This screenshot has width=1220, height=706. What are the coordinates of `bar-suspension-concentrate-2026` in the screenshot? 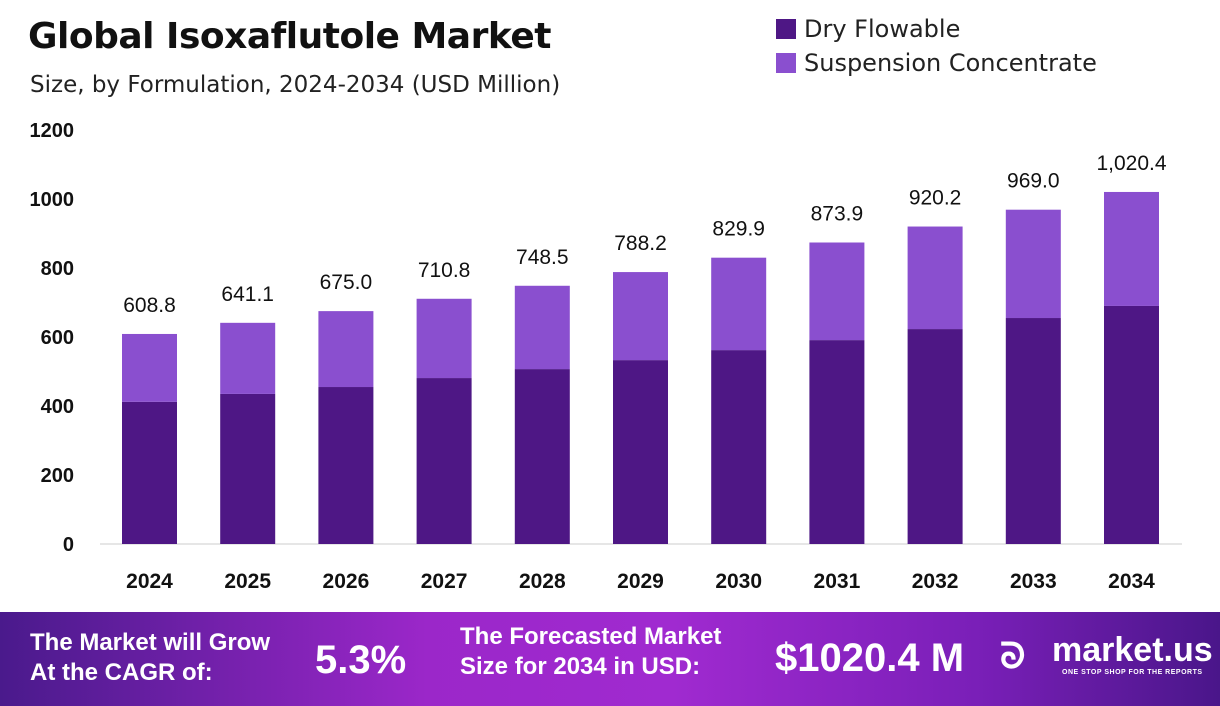 It's located at (346, 349).